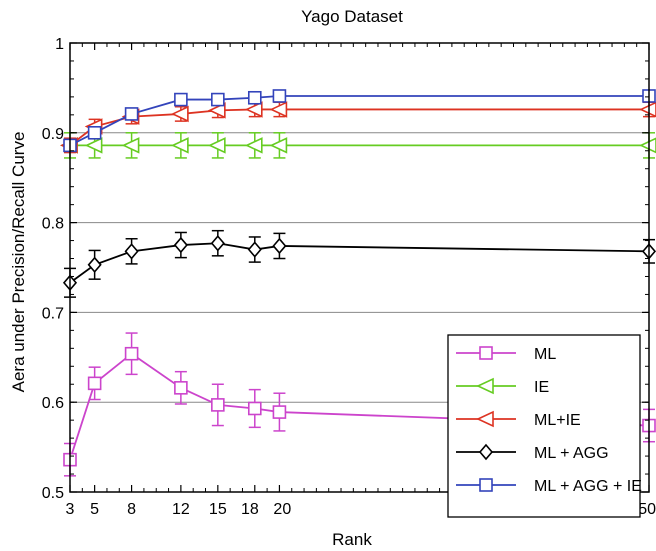 The image size is (656, 551). What do you see at coordinates (250, 509) in the screenshot?
I see `x-tick-label: 18` at bounding box center [250, 509].